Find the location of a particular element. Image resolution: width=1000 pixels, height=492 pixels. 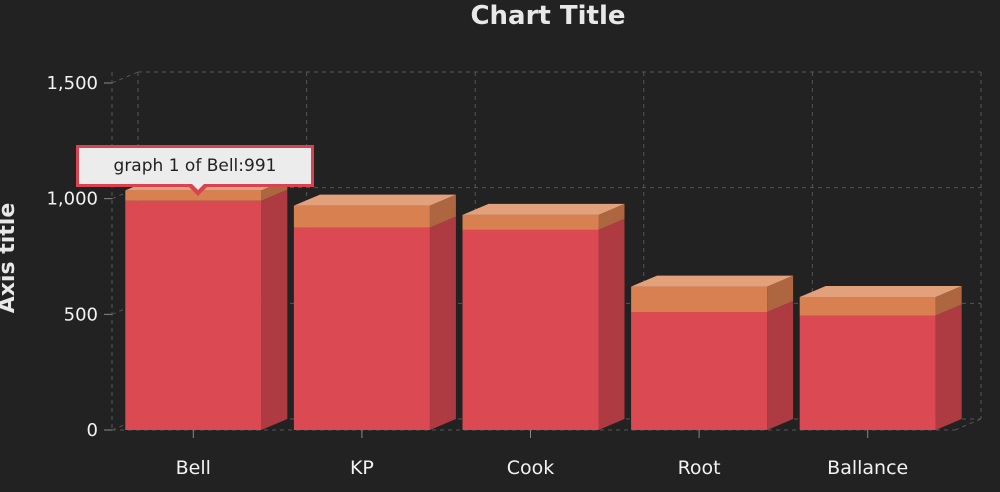

y-tick-label: 0 is located at coordinates (92, 430).